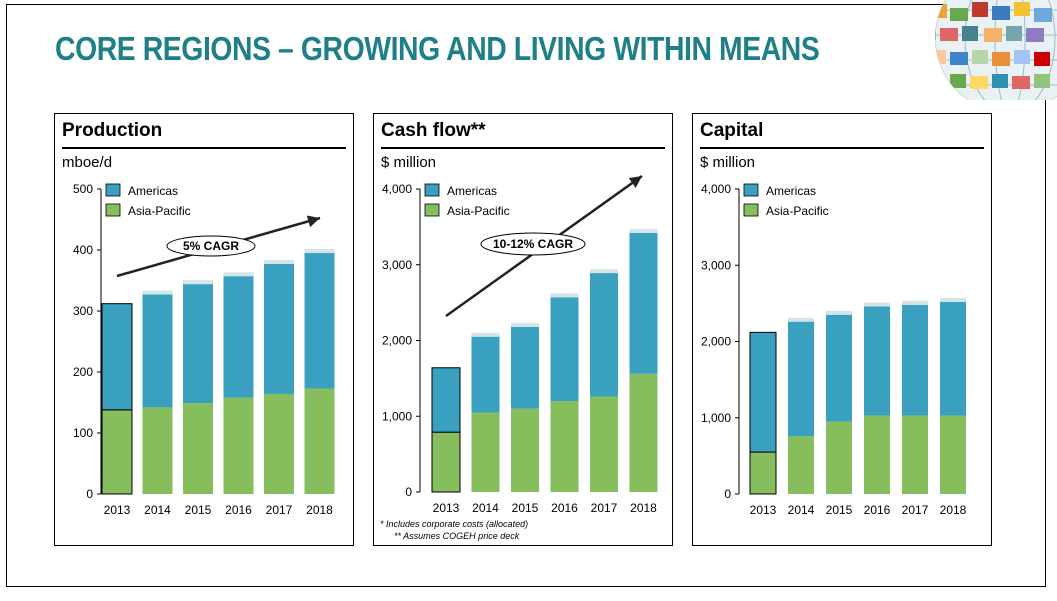 The height and width of the screenshot is (601, 1057). Describe the element at coordinates (83, 372) in the screenshot. I see `y-tick-label: 200` at that location.